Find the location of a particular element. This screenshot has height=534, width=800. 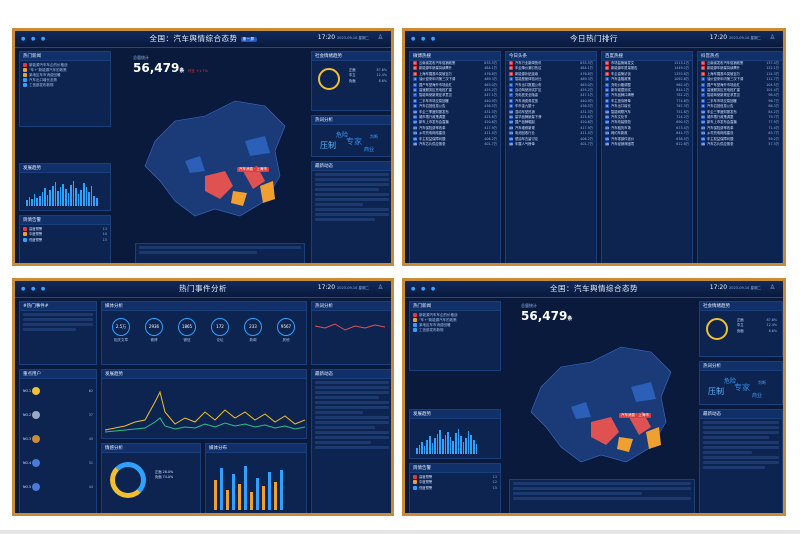

ranking-item: 14 网约车新政 641.7万 is located at coordinates (647, 133).